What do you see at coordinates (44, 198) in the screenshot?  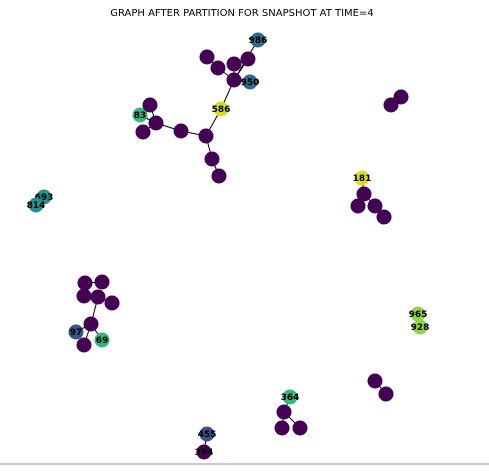 I see `node-label: 693` at bounding box center [44, 198].